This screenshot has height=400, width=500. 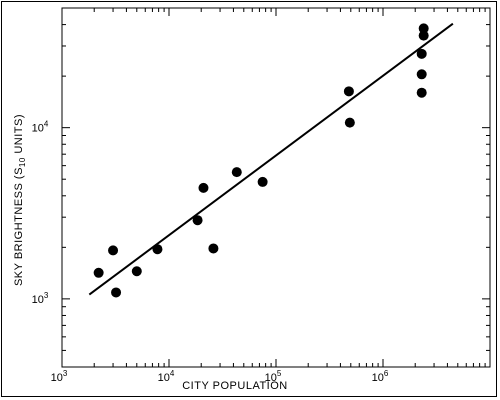 What do you see at coordinates (380, 376) in the screenshot?
I see `x-tick-label: 10⁶` at bounding box center [380, 376].